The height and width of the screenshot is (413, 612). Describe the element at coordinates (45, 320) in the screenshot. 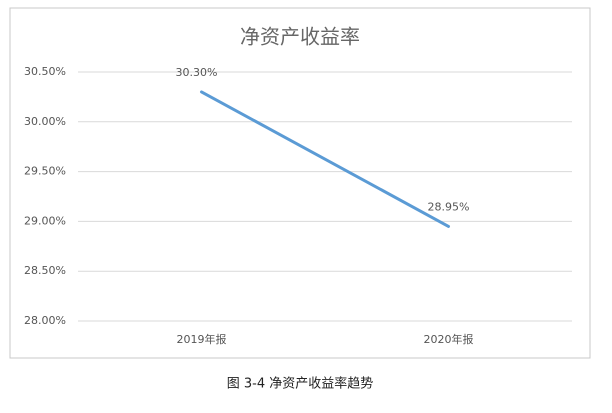

I see `y-tick-label: 28.00%` at that location.